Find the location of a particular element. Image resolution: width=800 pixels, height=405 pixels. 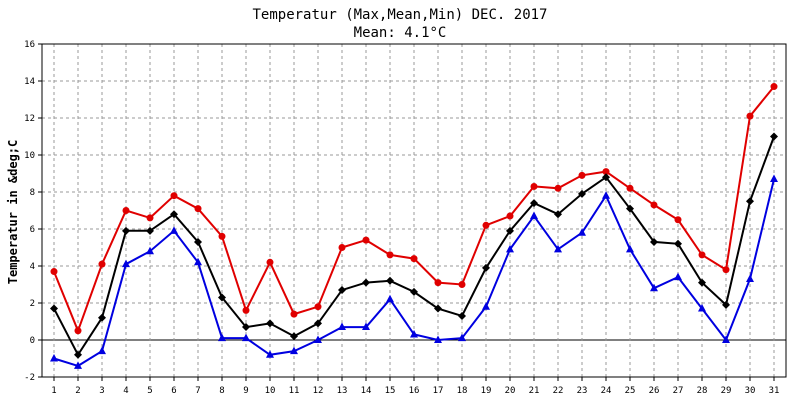

chart-title: Temperatur (Max,Mean,Min) DEC. 2017 is located at coordinates (399, 15).